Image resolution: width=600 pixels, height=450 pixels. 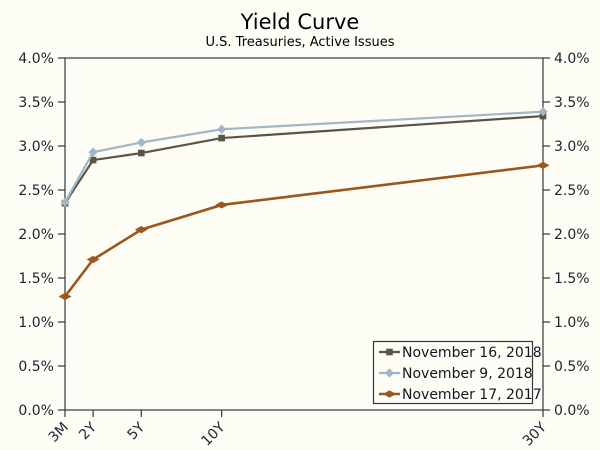 What do you see at coordinates (572, 59) in the screenshot?
I see `y-tick-label-right: 4.0%` at bounding box center [572, 59].